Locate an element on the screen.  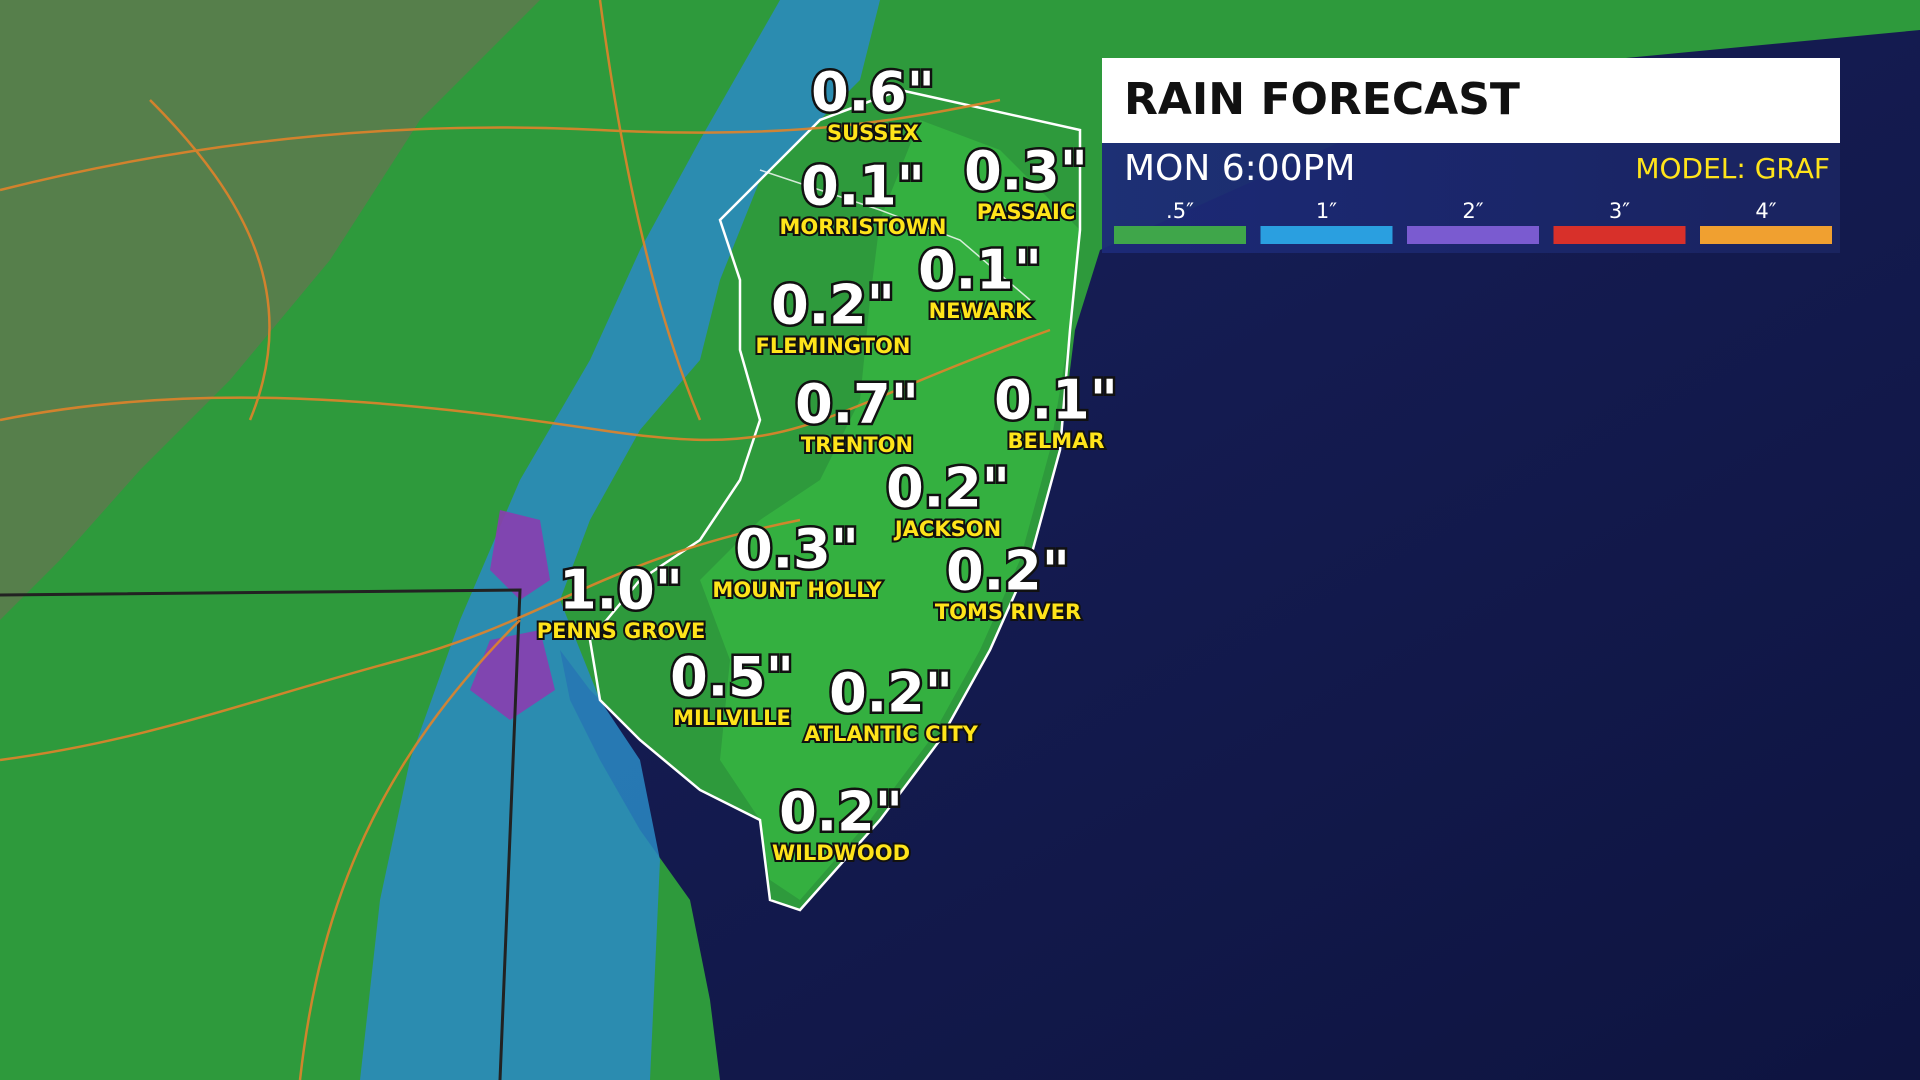
location-name: ATLANTIC CITY is located at coordinates (891, 734).